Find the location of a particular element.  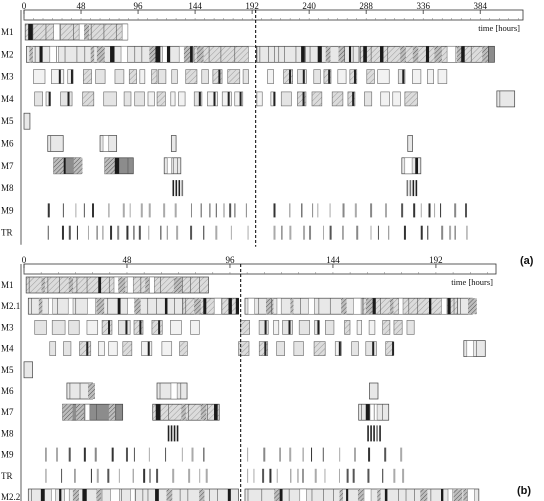

tick-label: 336 is located at coordinates (423, 6).